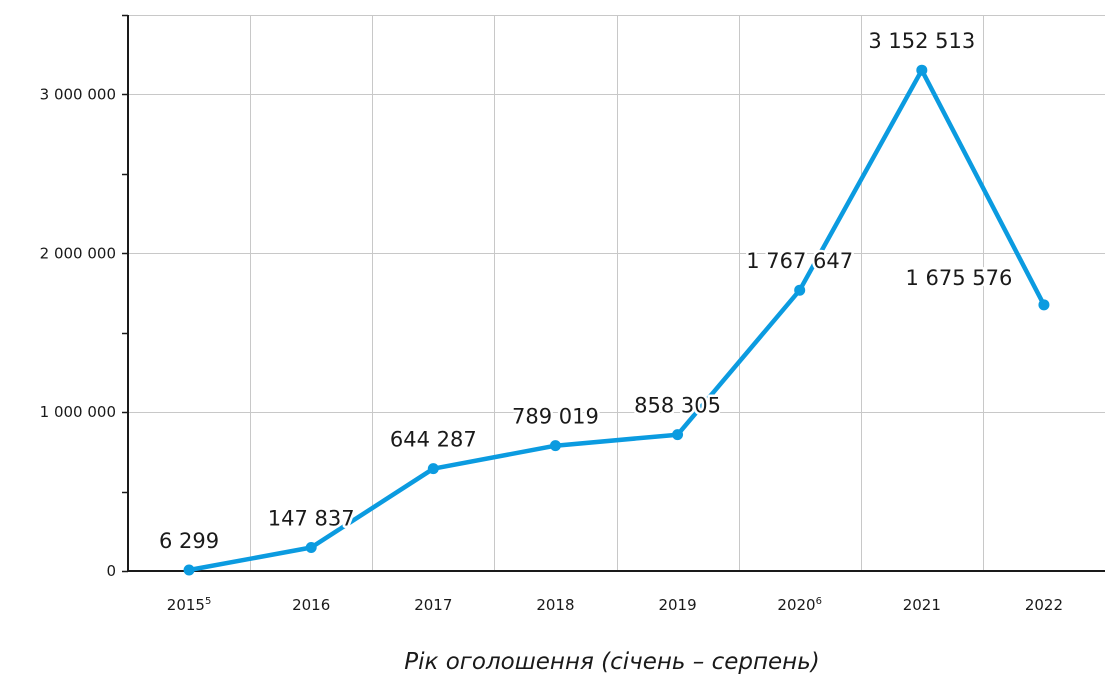  What do you see at coordinates (78, 253) in the screenshot?
I see `y-tick-label: 2 000 000` at bounding box center [78, 253].